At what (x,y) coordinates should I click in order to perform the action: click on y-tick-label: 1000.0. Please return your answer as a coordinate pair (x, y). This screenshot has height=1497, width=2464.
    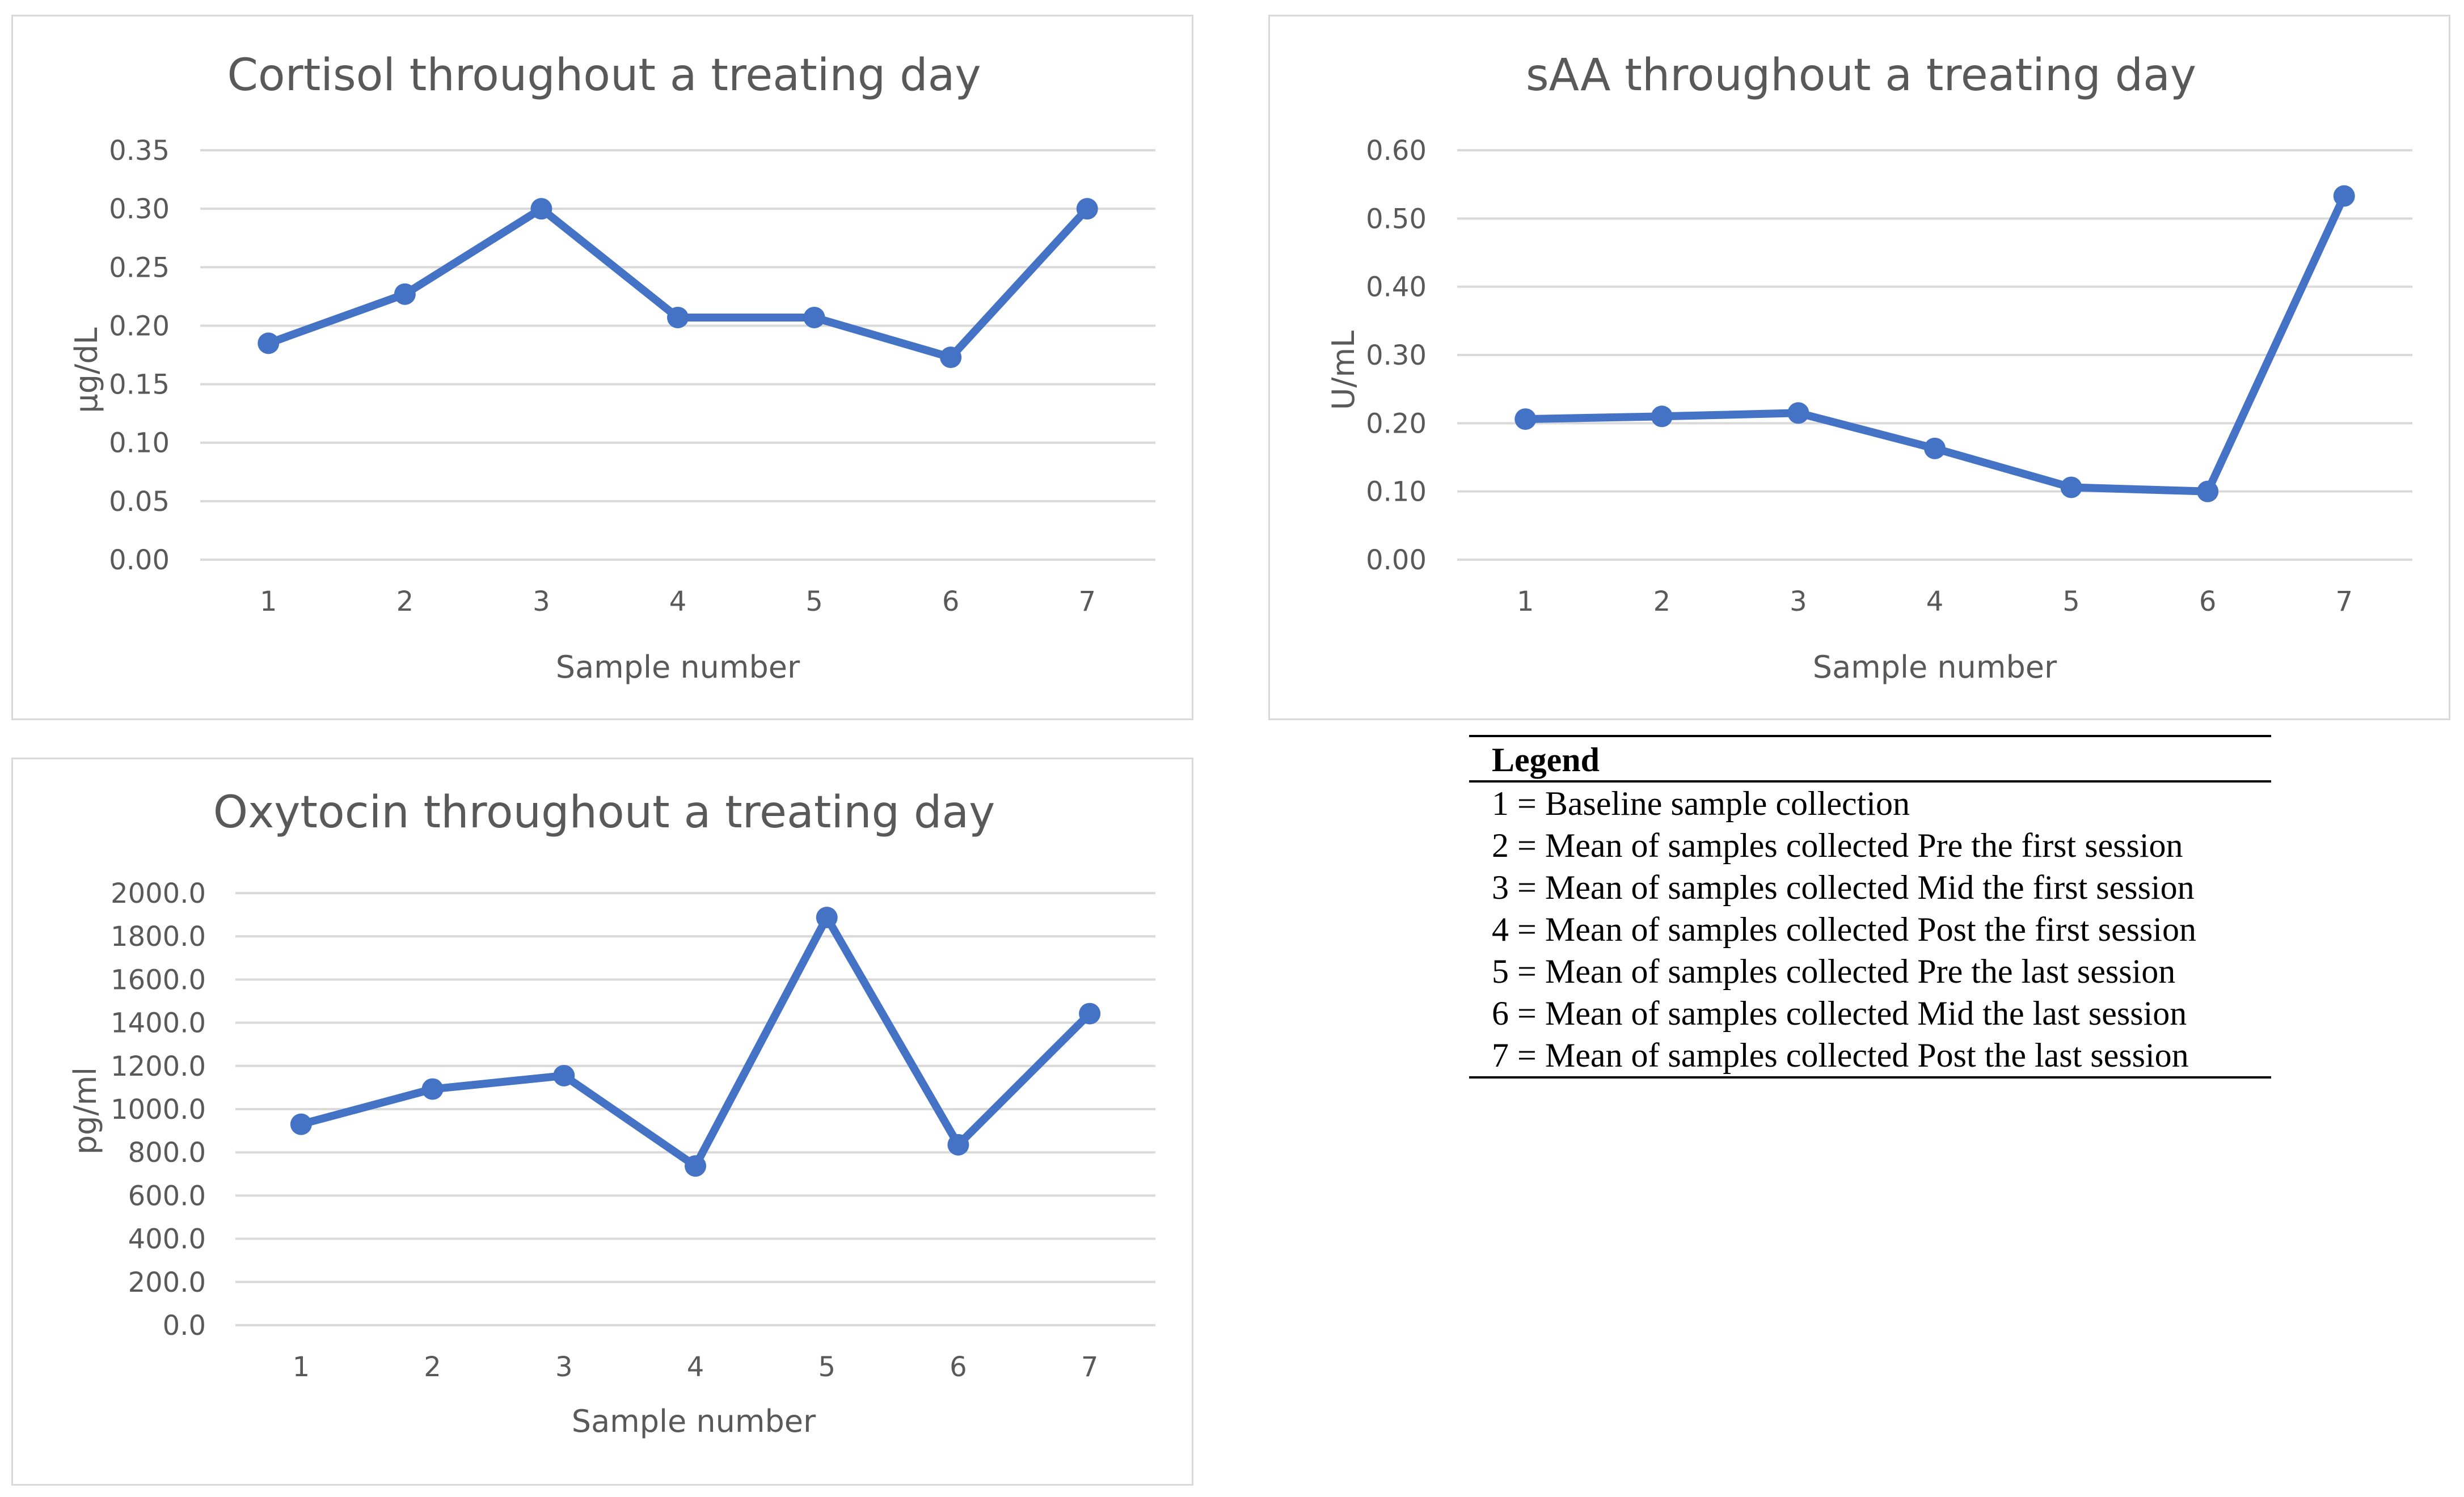
    Looking at the image, I should click on (158, 1110).